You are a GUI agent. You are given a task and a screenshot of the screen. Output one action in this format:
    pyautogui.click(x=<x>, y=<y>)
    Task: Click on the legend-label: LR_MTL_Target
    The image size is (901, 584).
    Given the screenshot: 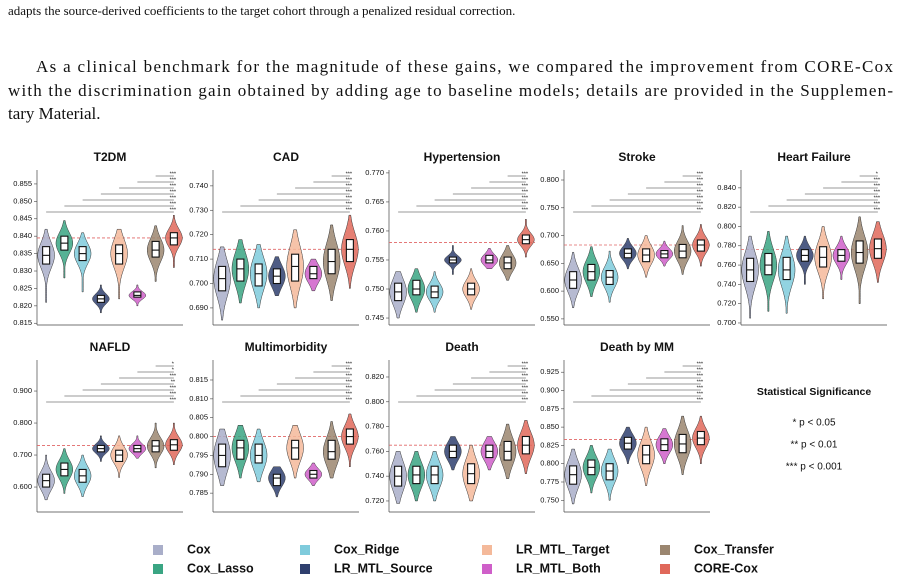 What is the action you would take?
    pyautogui.click(x=563, y=549)
    